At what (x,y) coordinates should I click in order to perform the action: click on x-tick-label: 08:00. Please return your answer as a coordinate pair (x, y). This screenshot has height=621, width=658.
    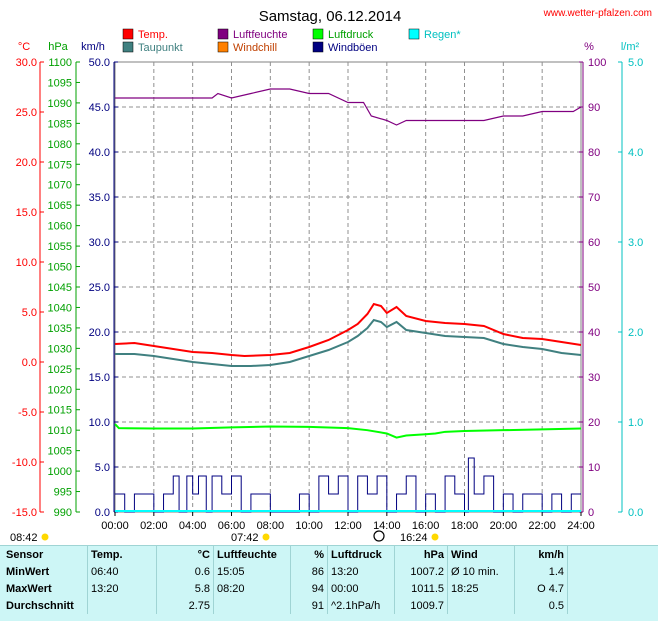
    Looking at the image, I should click on (271, 526).